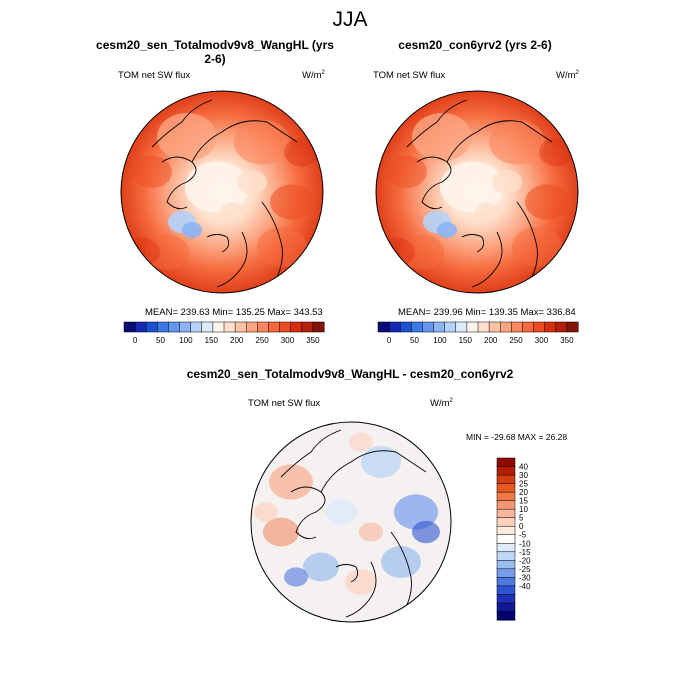 Image resolution: width=700 pixels, height=700 pixels. What do you see at coordinates (234, 312) in the screenshot?
I see `panel-1-stats: MEAN= 239.63 Min= 135.25 Max= 343.53` at bounding box center [234, 312].